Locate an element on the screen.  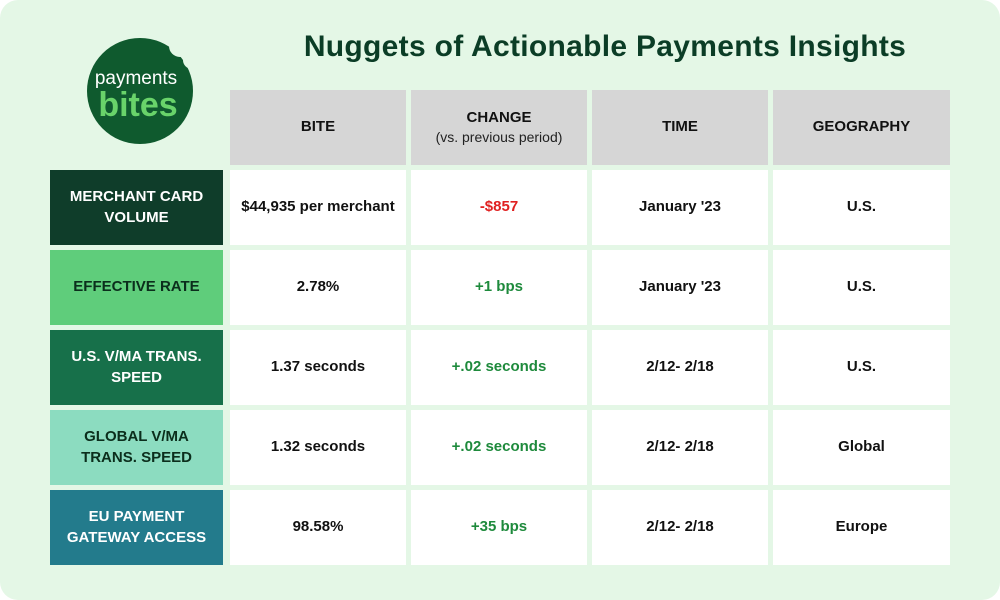
header-geography: GEOGRAPHY is located at coordinates (861, 127).